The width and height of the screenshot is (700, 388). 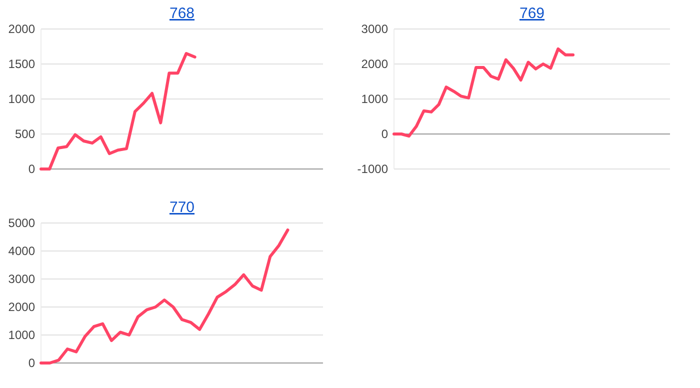 What do you see at coordinates (22, 223) in the screenshot?
I see `y-tick-label: 5000` at bounding box center [22, 223].